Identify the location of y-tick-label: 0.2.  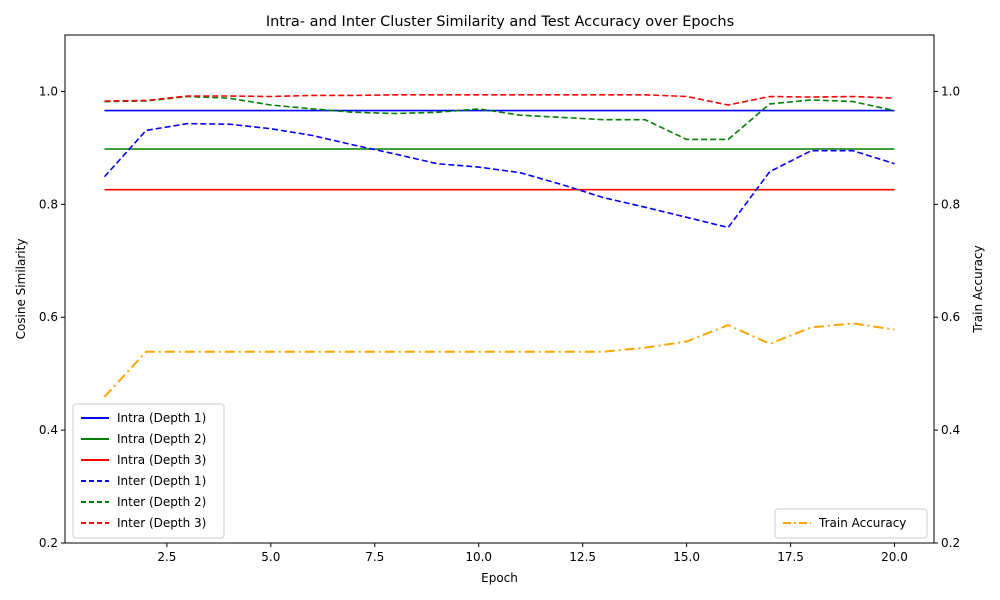
(48, 543).